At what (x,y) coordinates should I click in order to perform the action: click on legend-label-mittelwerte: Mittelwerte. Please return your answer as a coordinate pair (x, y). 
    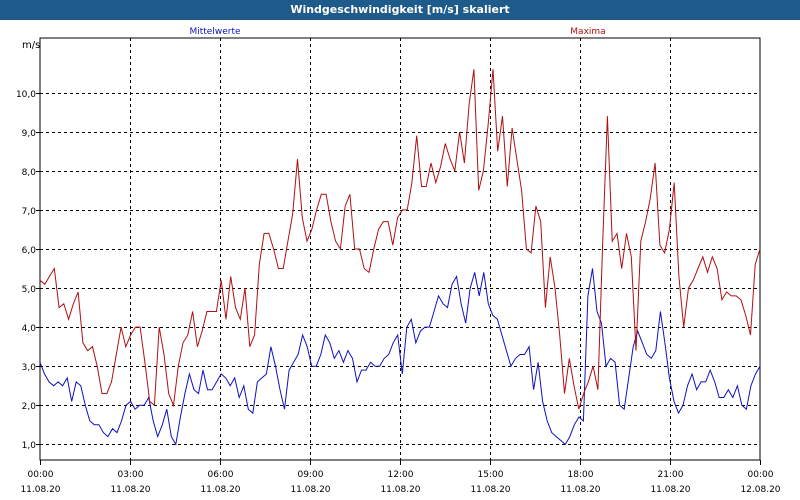
    Looking at the image, I should click on (214, 32).